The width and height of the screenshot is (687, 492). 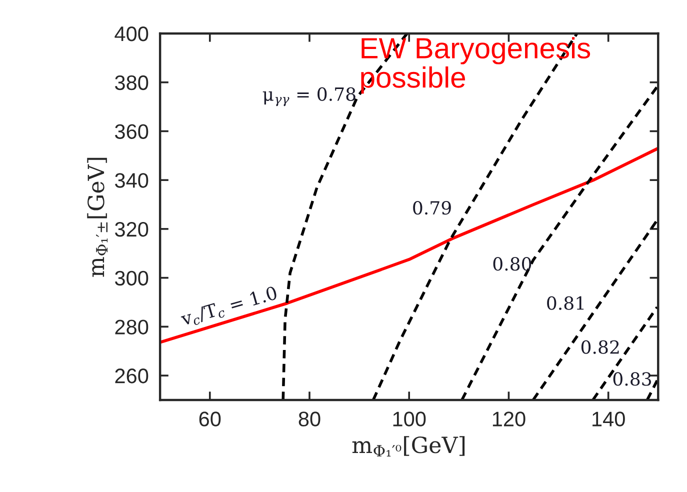 I want to click on y-tick-label: 280, so click(x=131, y=327).